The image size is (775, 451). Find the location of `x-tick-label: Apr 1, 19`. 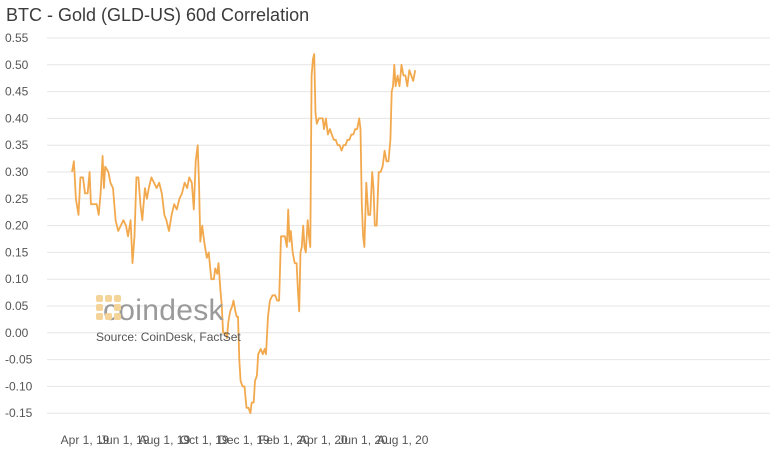

x-tick-label: Apr 1, 19 is located at coordinates (85, 440).